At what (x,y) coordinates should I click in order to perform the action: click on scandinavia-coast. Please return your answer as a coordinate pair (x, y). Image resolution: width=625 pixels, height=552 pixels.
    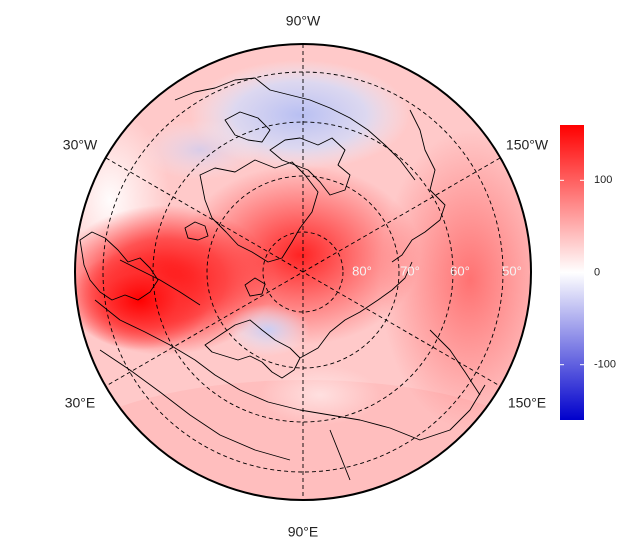
    Looking at the image, I should click on (252, 349).